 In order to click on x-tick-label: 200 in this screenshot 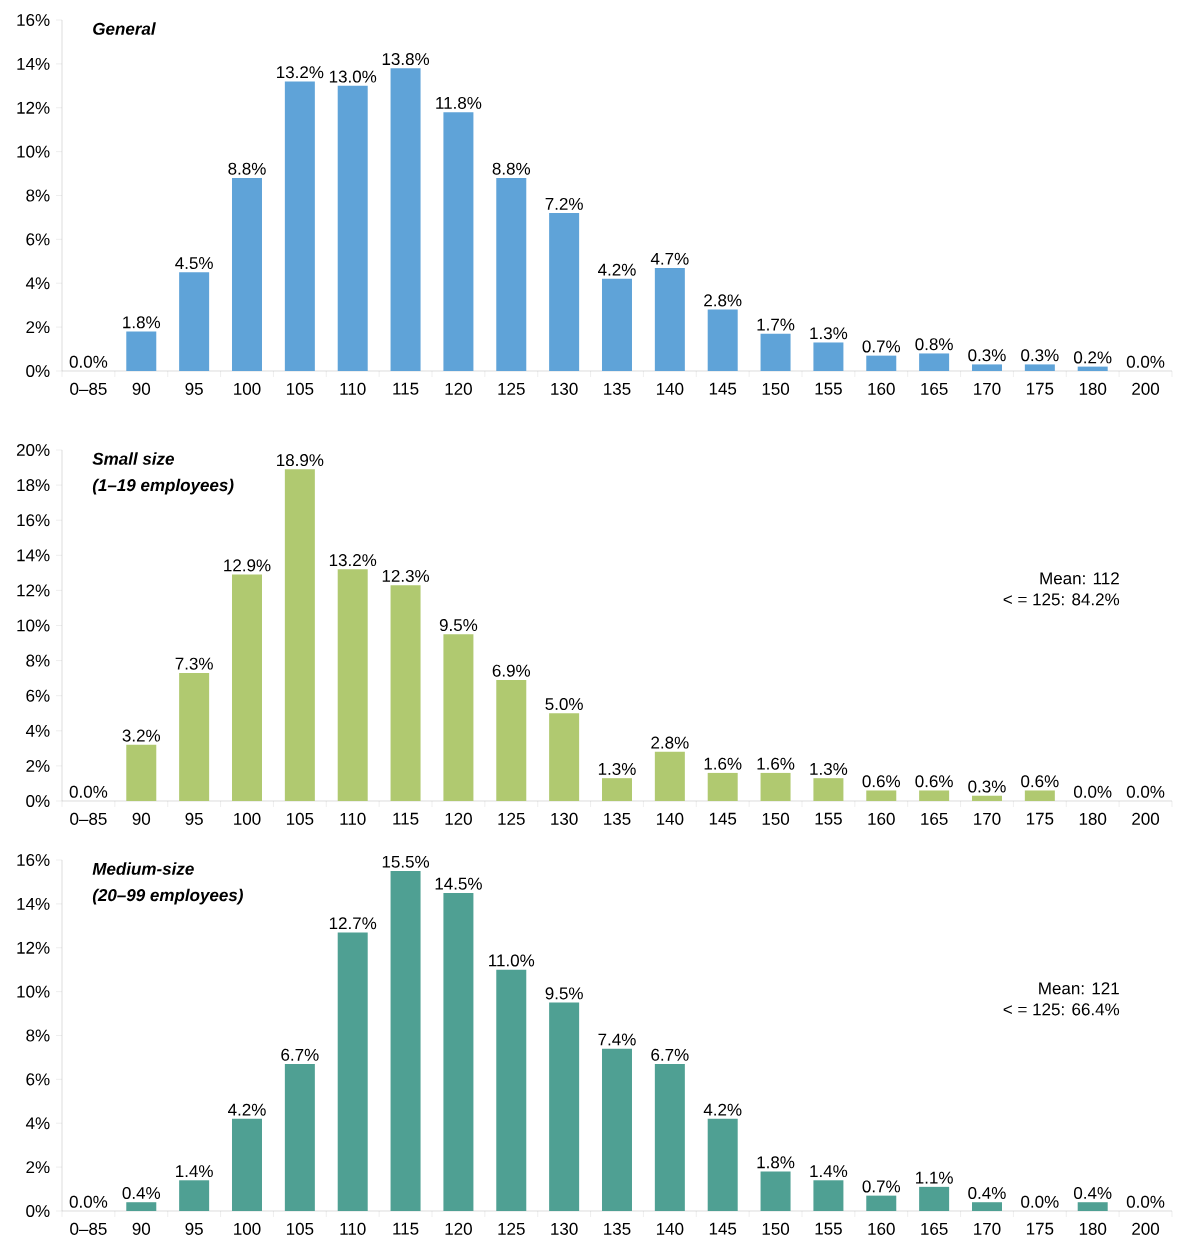, I will do `click(1146, 818)`.